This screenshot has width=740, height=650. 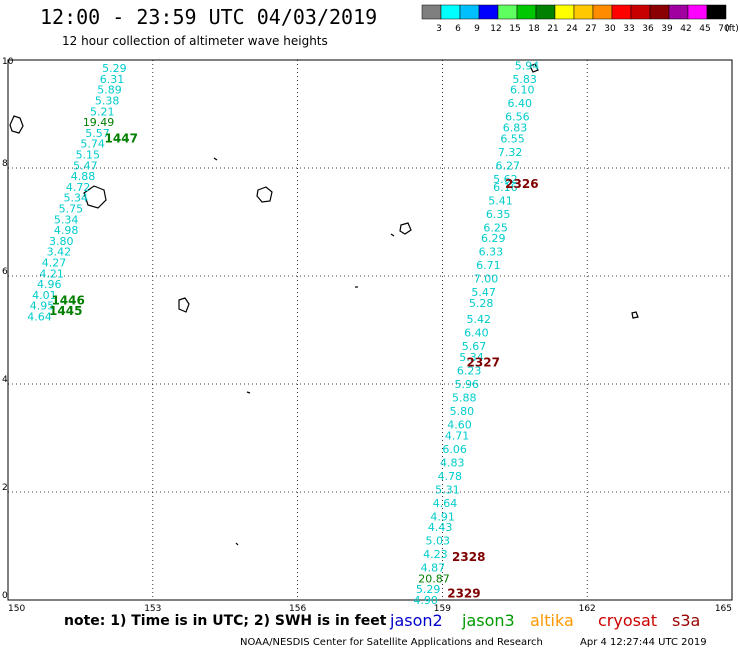 I want to click on wave-height-value: 6.06, so click(x=454, y=449).